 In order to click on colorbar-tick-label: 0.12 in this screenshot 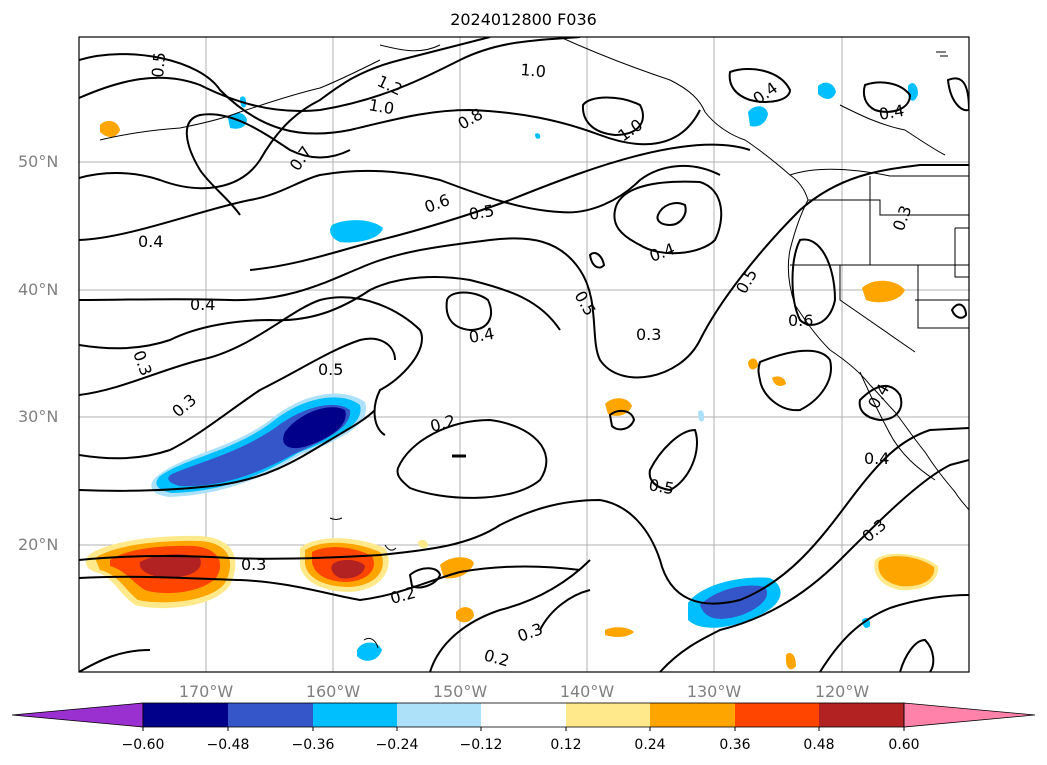, I will do `click(566, 745)`.